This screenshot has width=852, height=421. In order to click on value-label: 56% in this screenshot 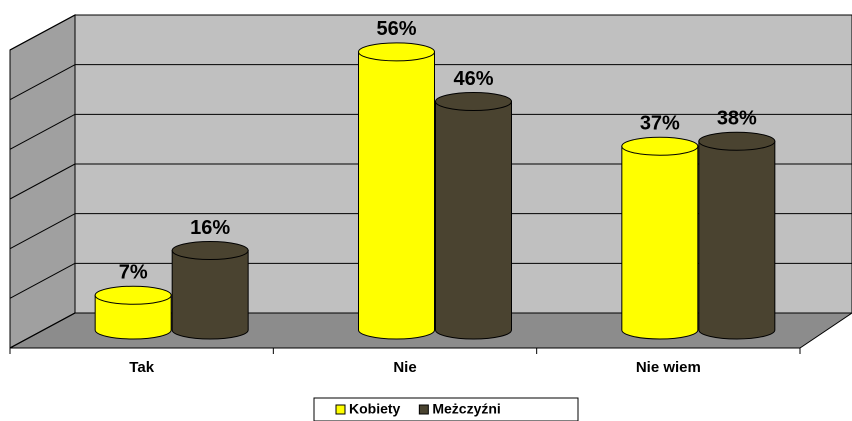, I will do `click(396, 29)`.